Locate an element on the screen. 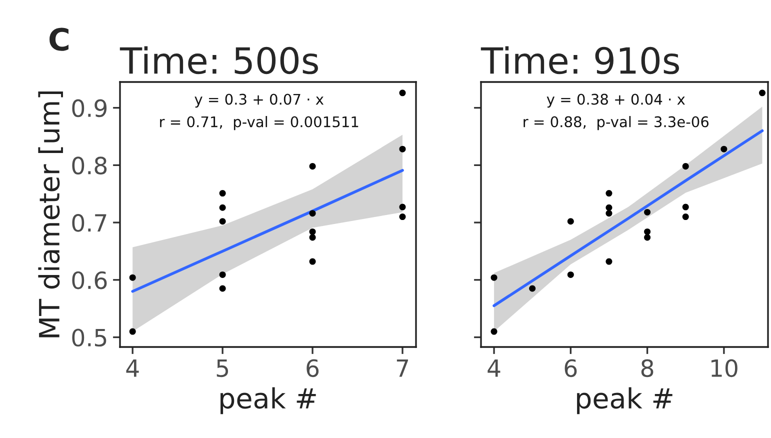  annotation: y = 0.3 + 0.07 · x is located at coordinates (259, 101).